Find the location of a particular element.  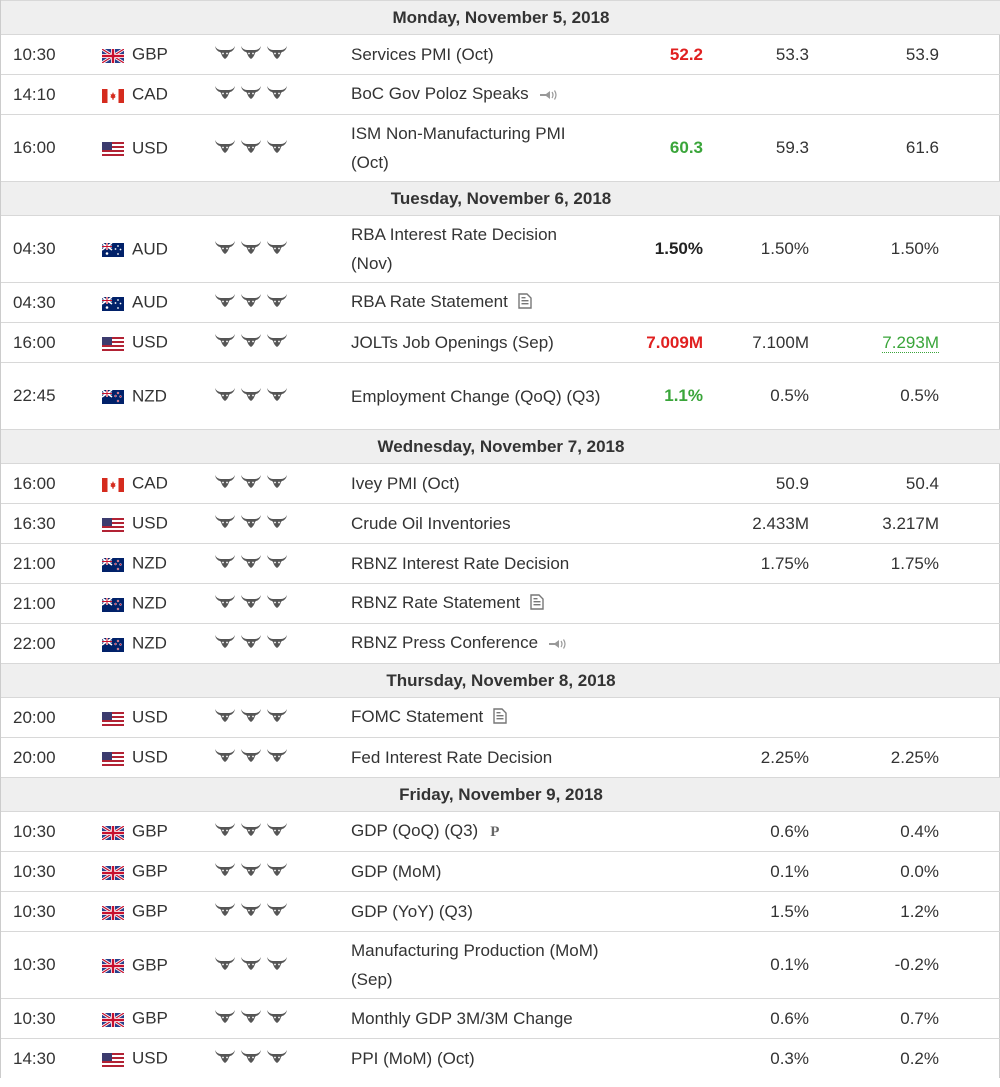

event-name-cell: BoC Gov Poloz Speaks is located at coordinates (481, 94).